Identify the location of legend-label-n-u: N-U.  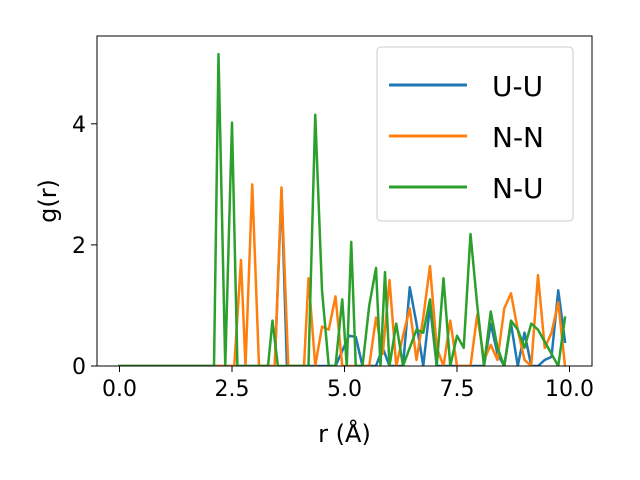
(518, 188).